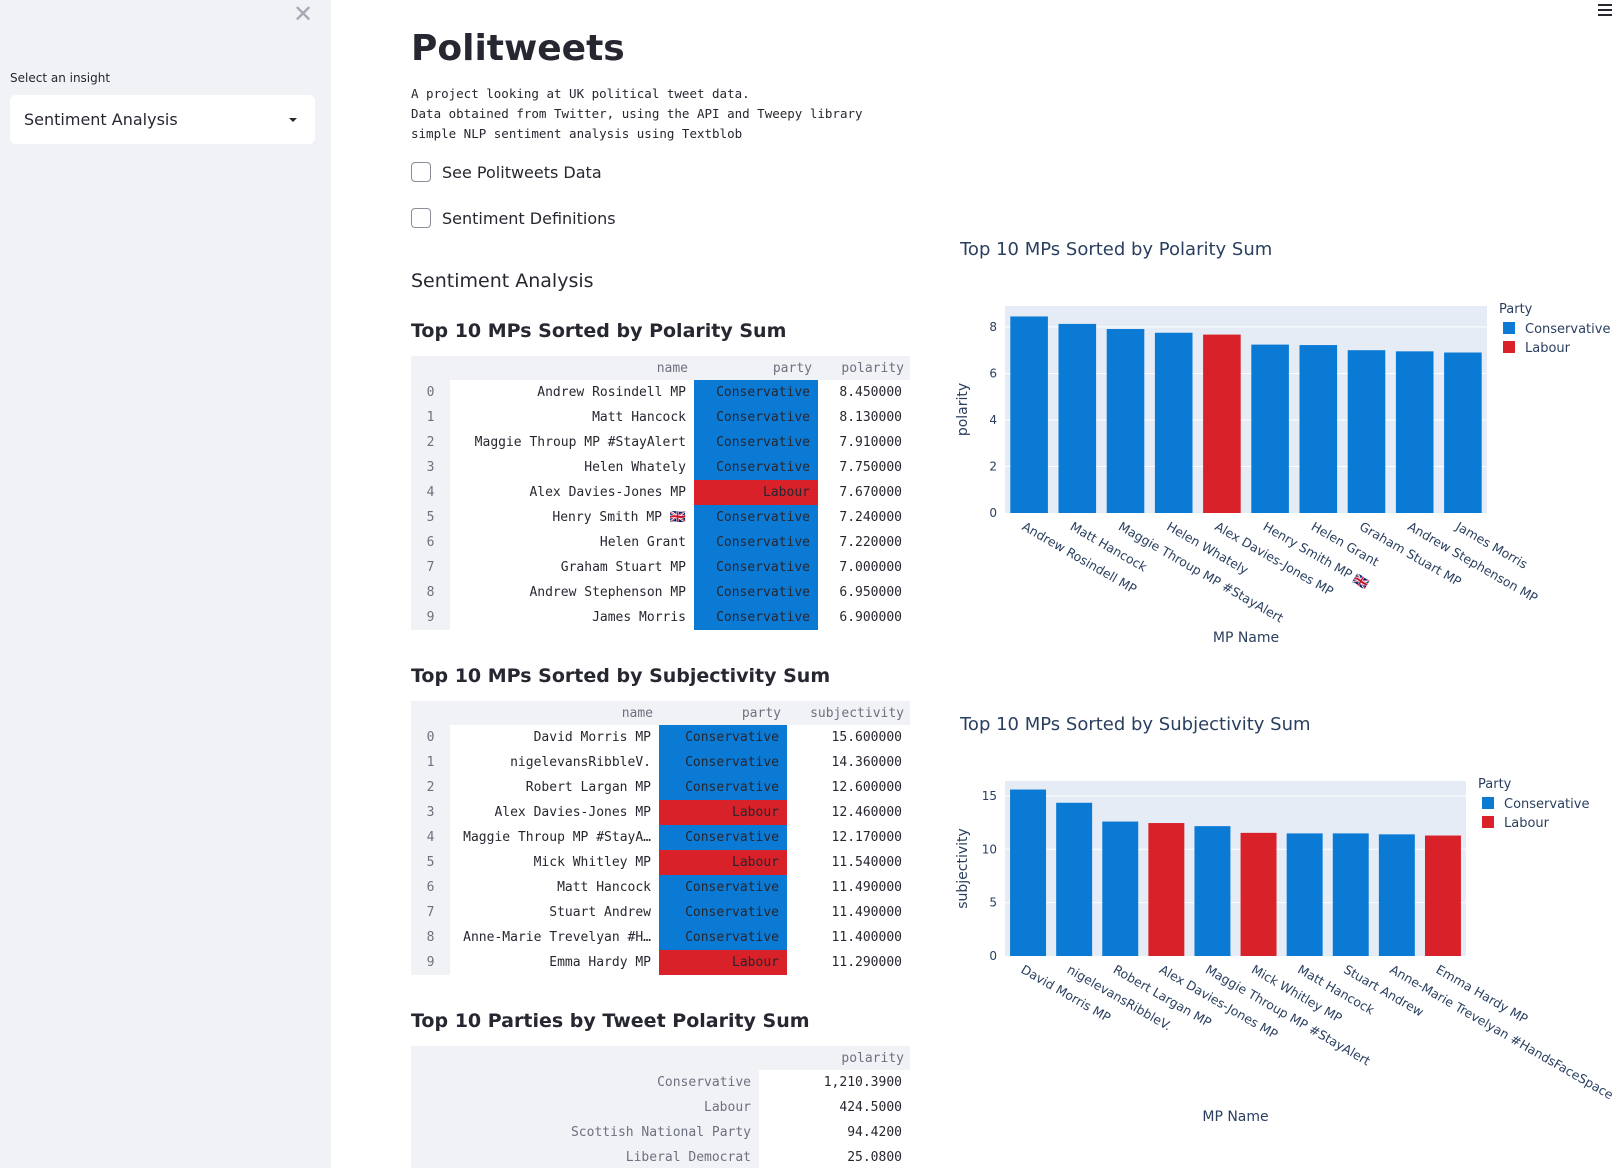 The width and height of the screenshot is (1618, 1168). I want to click on name-cell: Robert Largan MP, so click(588, 787).